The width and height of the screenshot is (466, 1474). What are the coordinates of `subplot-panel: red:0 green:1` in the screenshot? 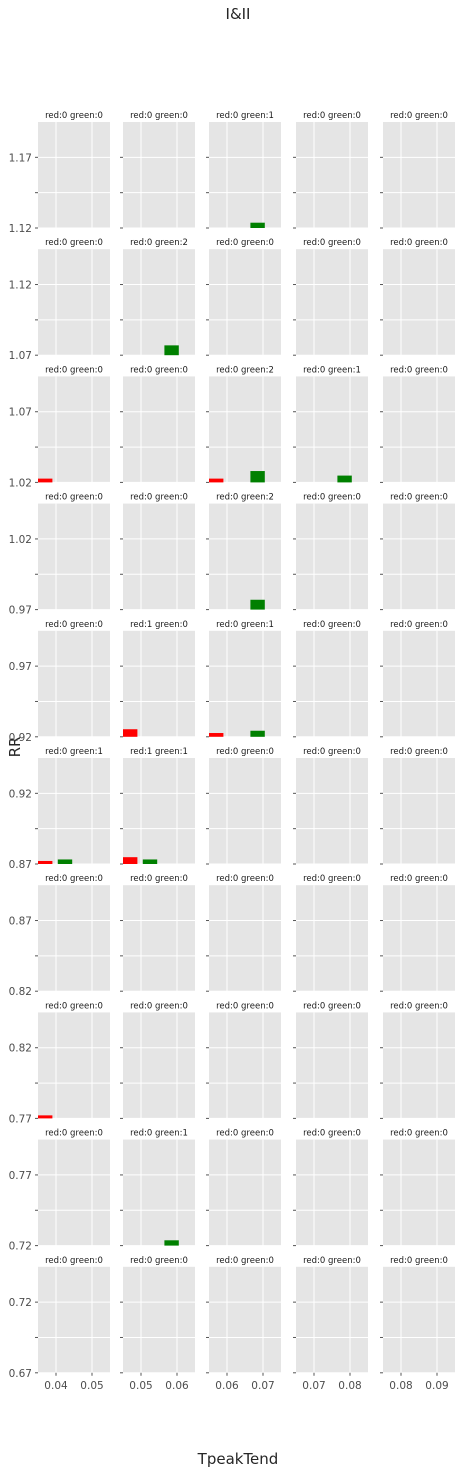 It's located at (330, 424).